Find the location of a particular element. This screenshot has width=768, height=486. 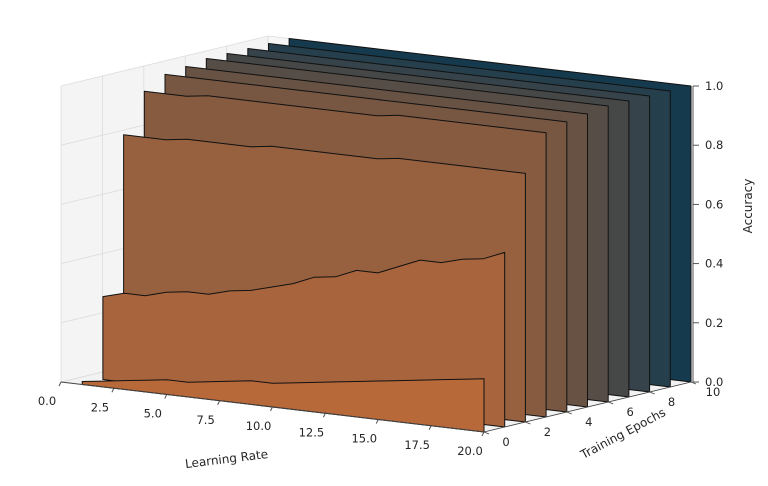

x-tick-label: 20.0 is located at coordinates (470, 451).